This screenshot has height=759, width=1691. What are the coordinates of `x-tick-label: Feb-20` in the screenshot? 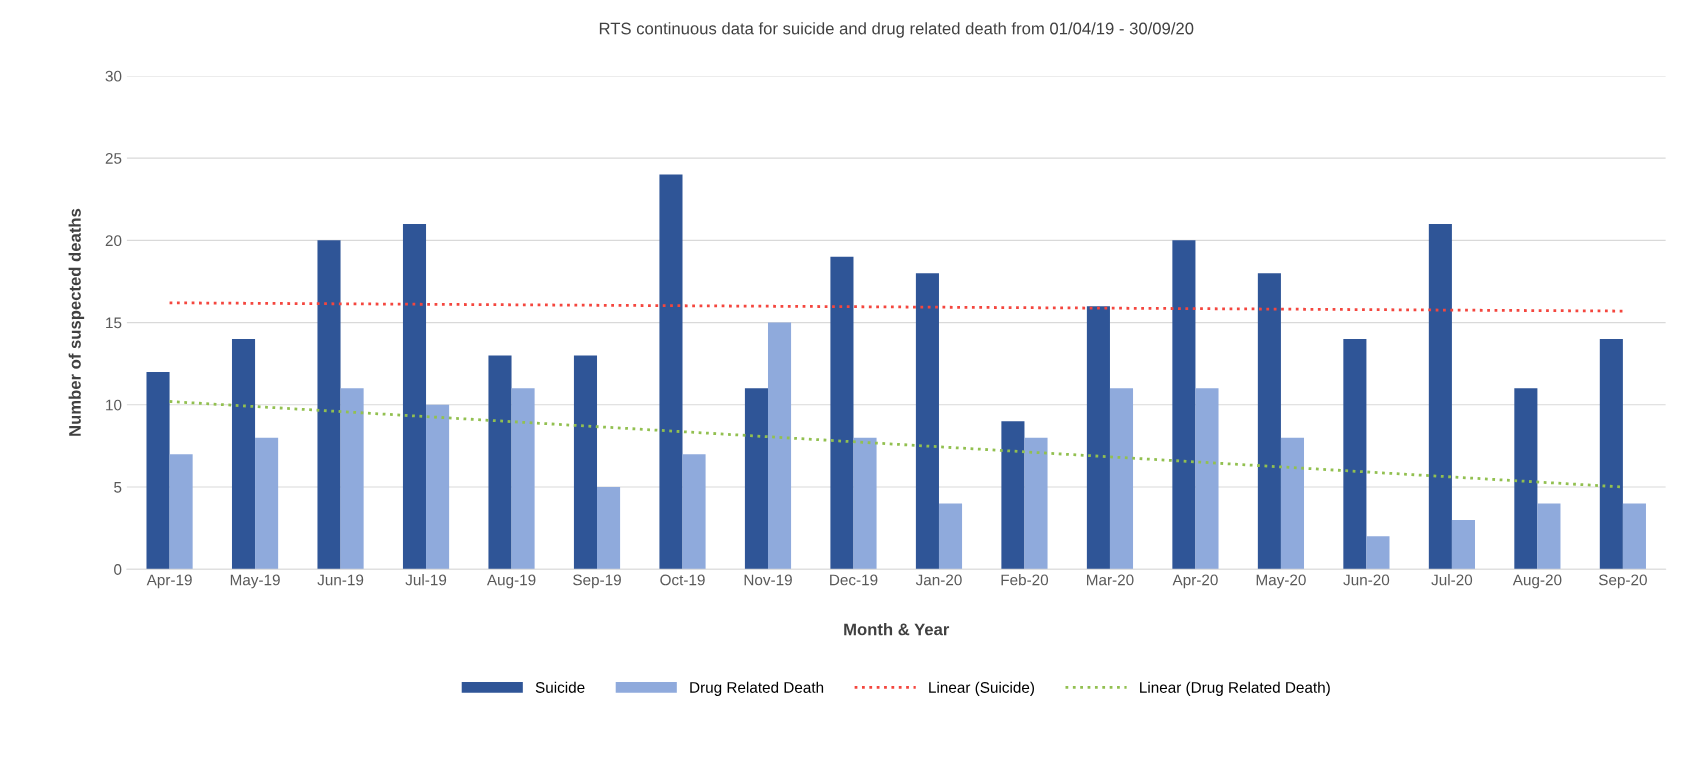 It's located at (1025, 580).